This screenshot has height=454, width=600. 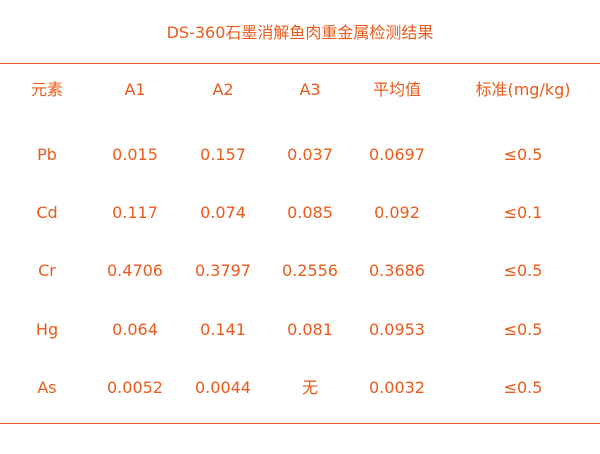 What do you see at coordinates (396, 89) in the screenshot?
I see `header-average: 平均值` at bounding box center [396, 89].